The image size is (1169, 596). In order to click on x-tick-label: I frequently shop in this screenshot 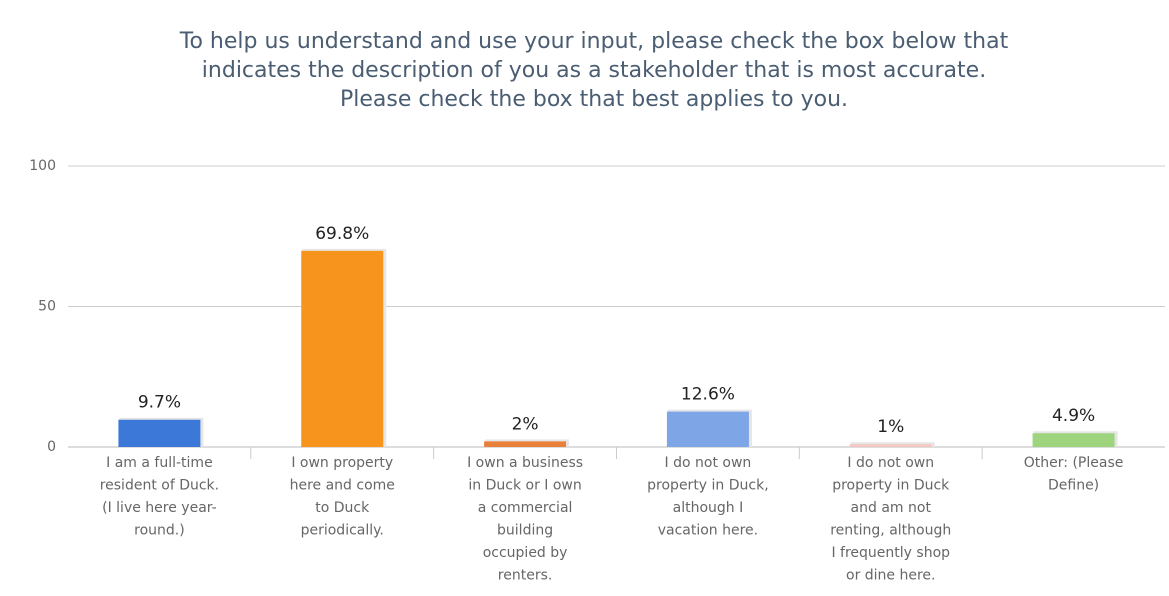, I will do `click(890, 553)`.